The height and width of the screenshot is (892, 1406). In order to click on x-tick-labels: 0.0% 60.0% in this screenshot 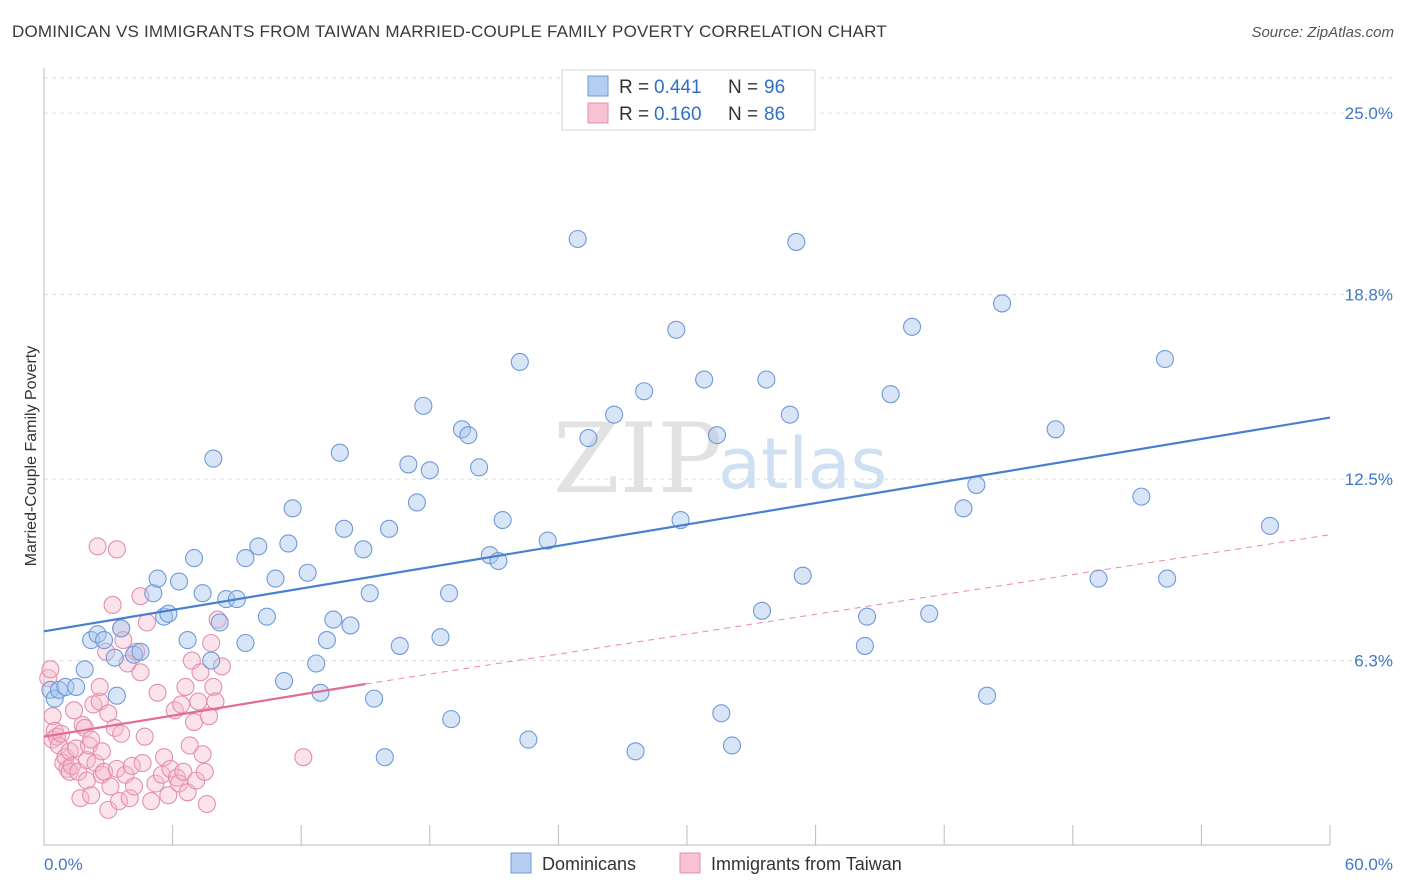, I will do `click(718, 864)`.